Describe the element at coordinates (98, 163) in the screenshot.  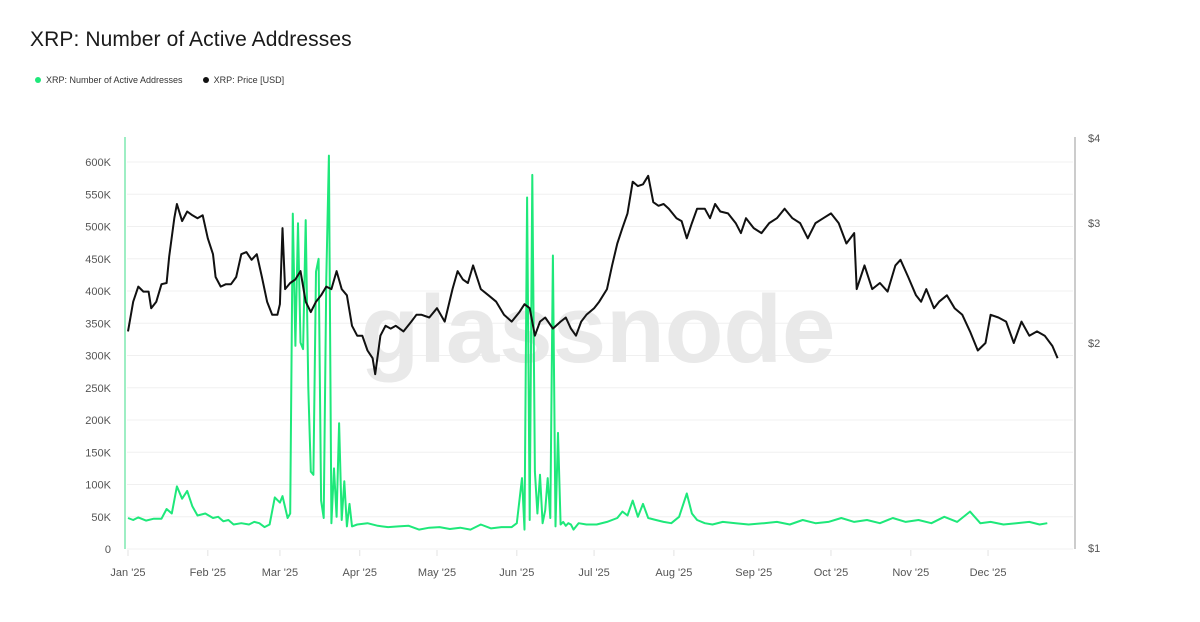
I see `left-axis-tick-label: 600K` at that location.